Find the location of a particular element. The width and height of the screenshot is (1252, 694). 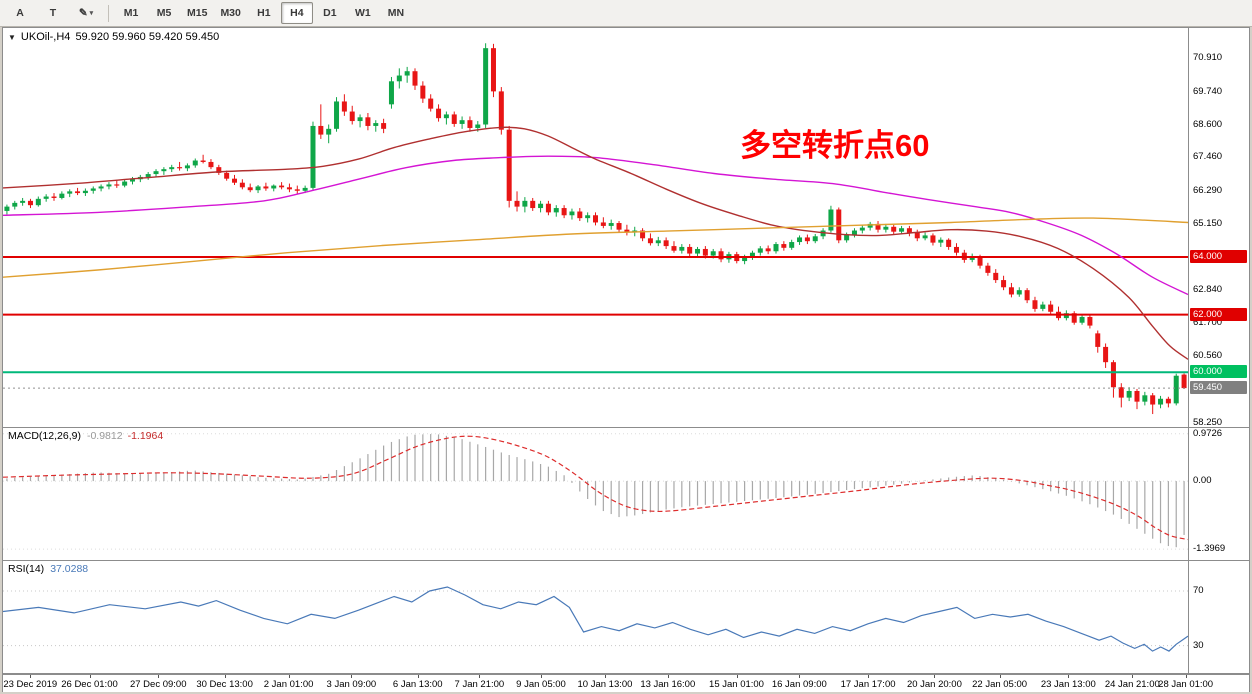

macd-main-value: -0.9812 is located at coordinates (104, 436).